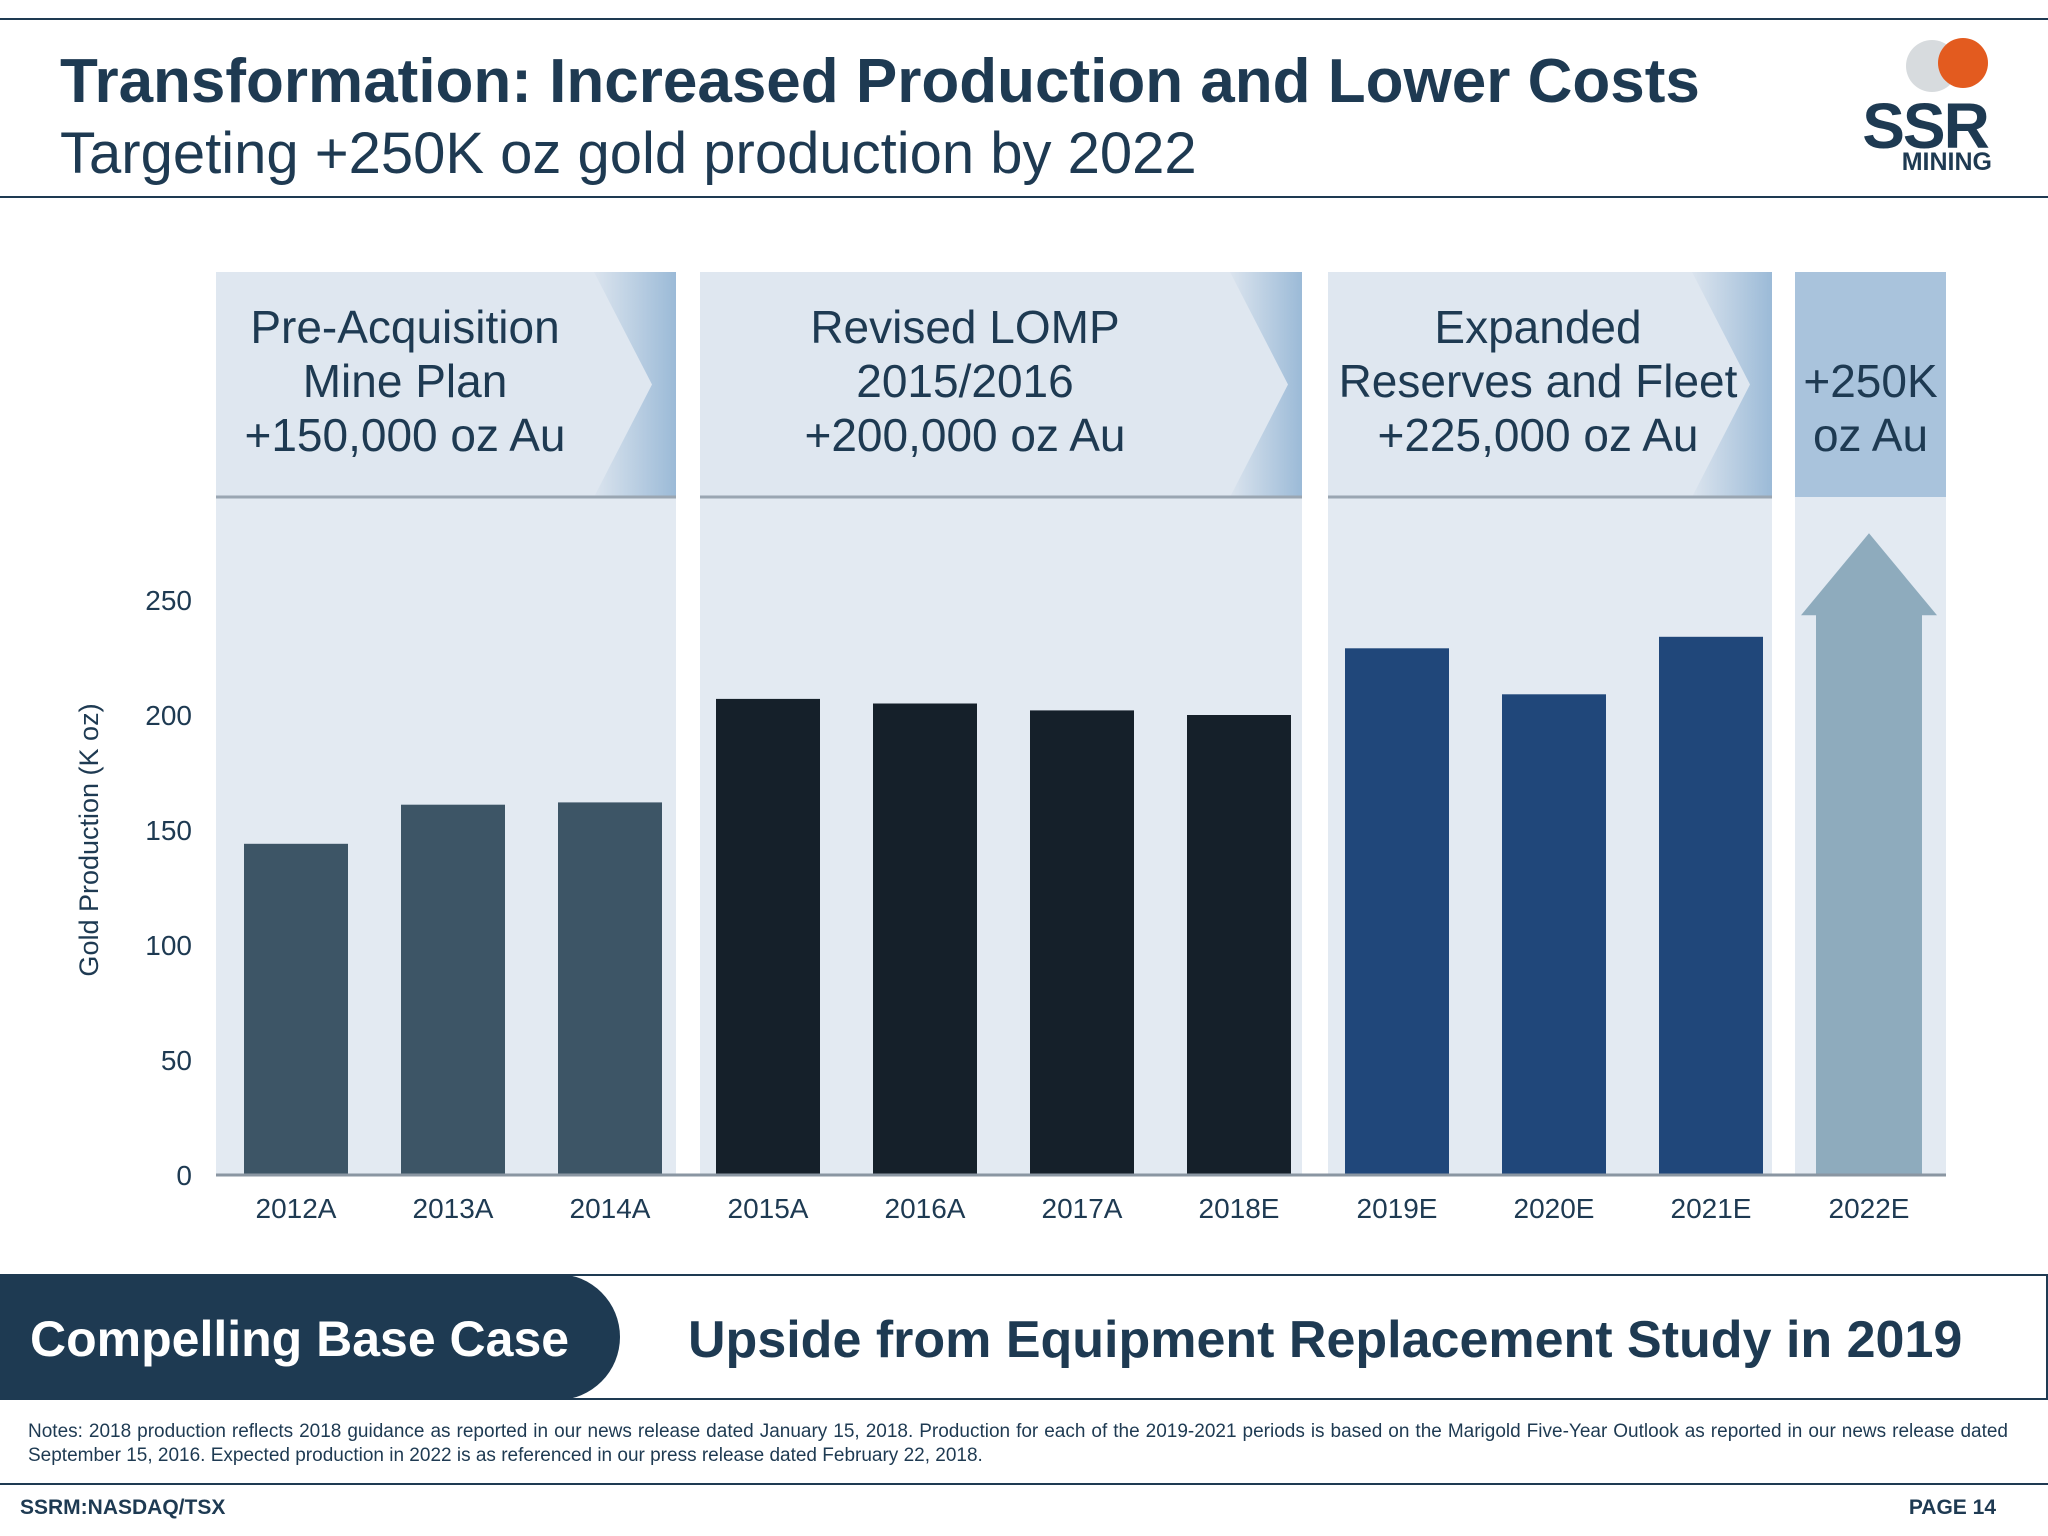 This screenshot has width=2048, height=1536. What do you see at coordinates (610, 988) in the screenshot?
I see `bar-2014A` at bounding box center [610, 988].